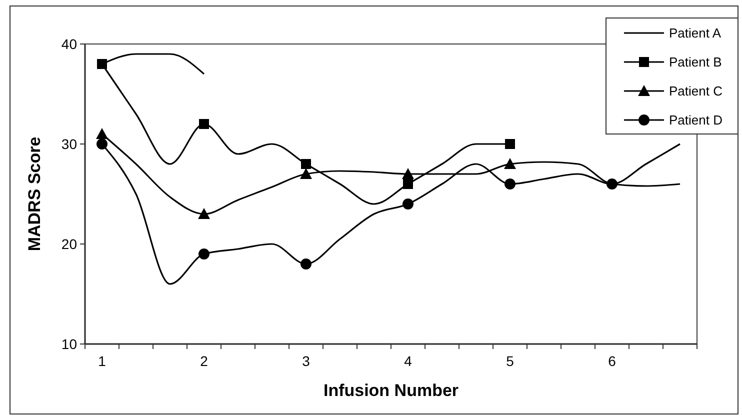  Describe the element at coordinates (695, 33) in the screenshot. I see `legend-label: Patient A` at that location.